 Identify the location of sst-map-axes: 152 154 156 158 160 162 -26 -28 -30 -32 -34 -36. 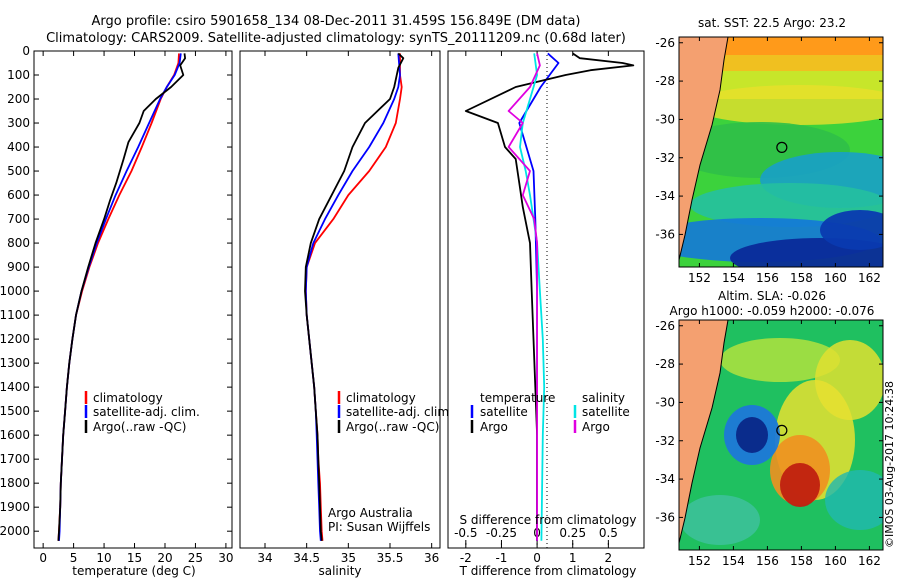
(769, 160).